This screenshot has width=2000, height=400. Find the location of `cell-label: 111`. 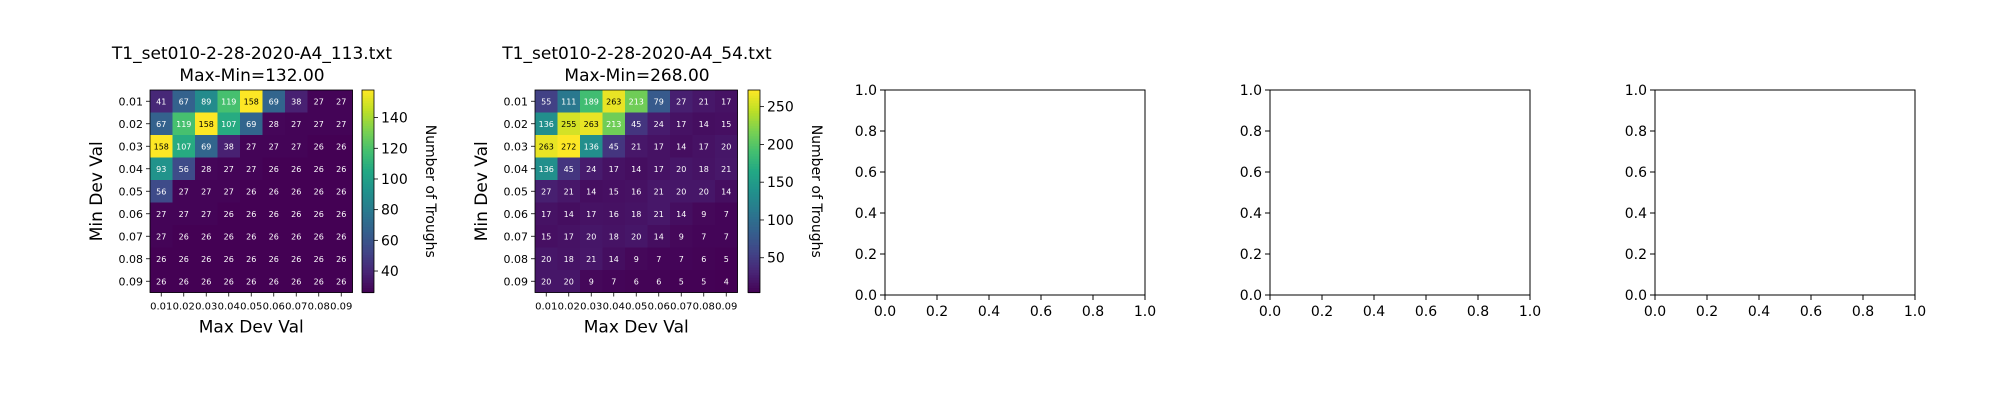

cell-label: 111 is located at coordinates (568, 101).